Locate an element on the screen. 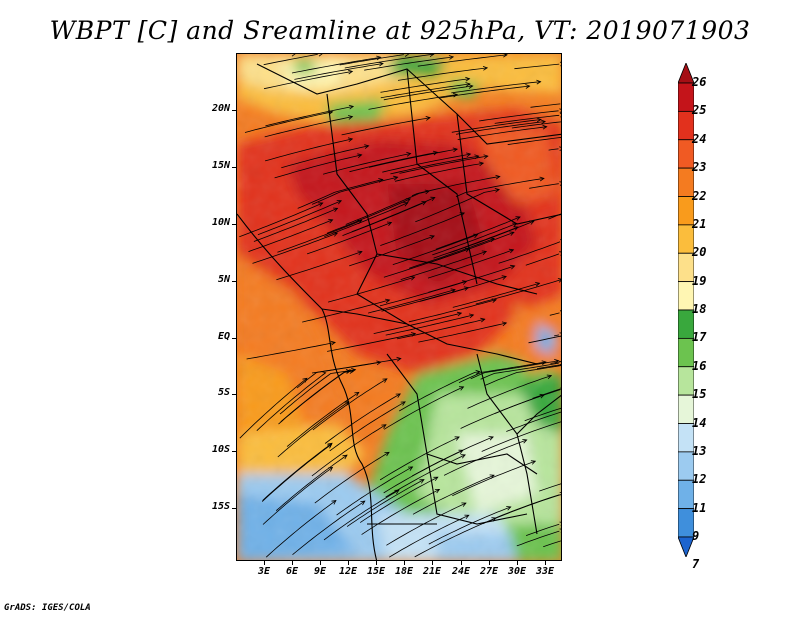 Image resolution: width=800 pixels, height=618 pixels. colorbar-label: 19 is located at coordinates (699, 280).